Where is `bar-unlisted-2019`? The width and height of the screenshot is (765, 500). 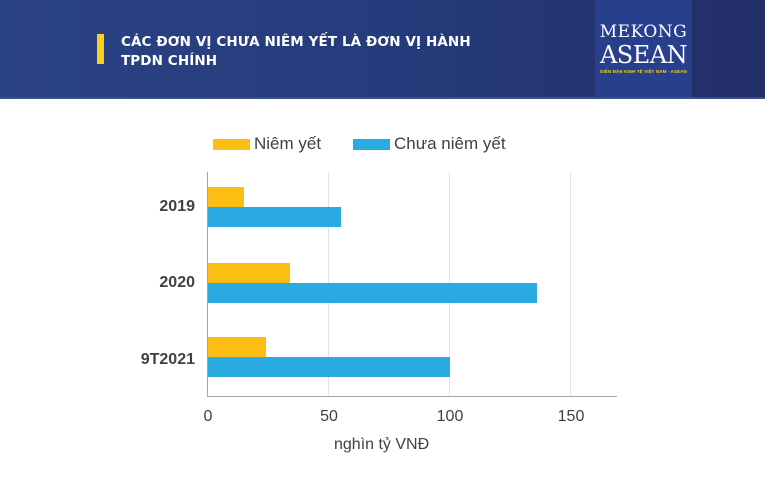
bar-unlisted-2019 is located at coordinates (274, 217).